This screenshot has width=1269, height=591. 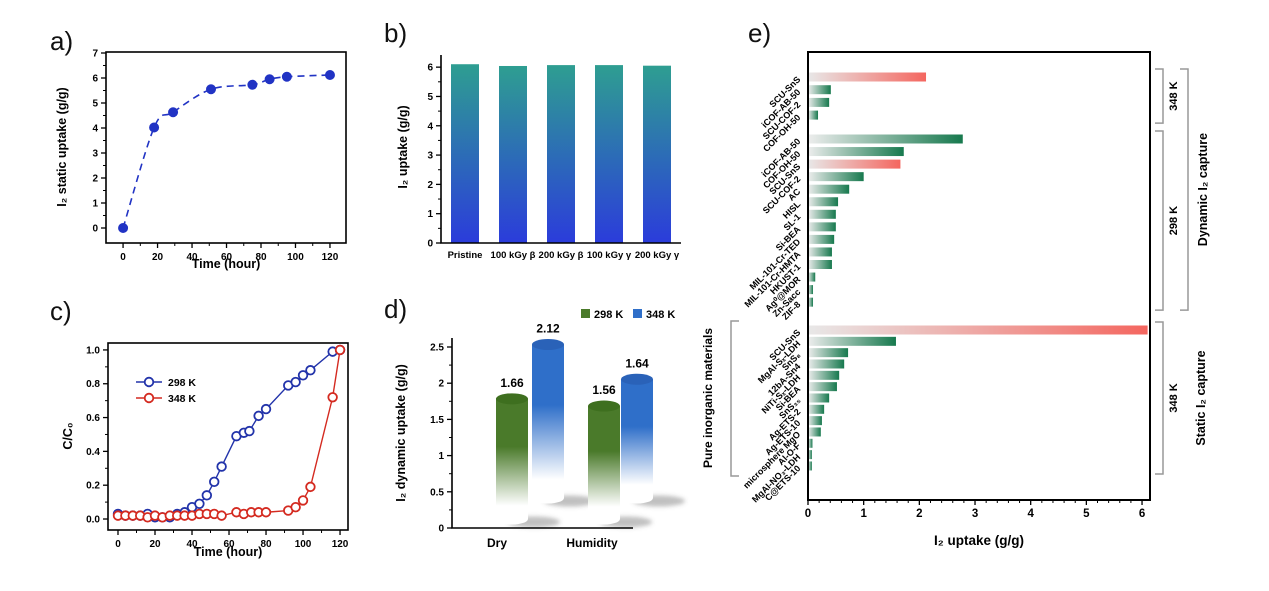 I want to click on svg-text: 1.56, so click(x=604, y=390).